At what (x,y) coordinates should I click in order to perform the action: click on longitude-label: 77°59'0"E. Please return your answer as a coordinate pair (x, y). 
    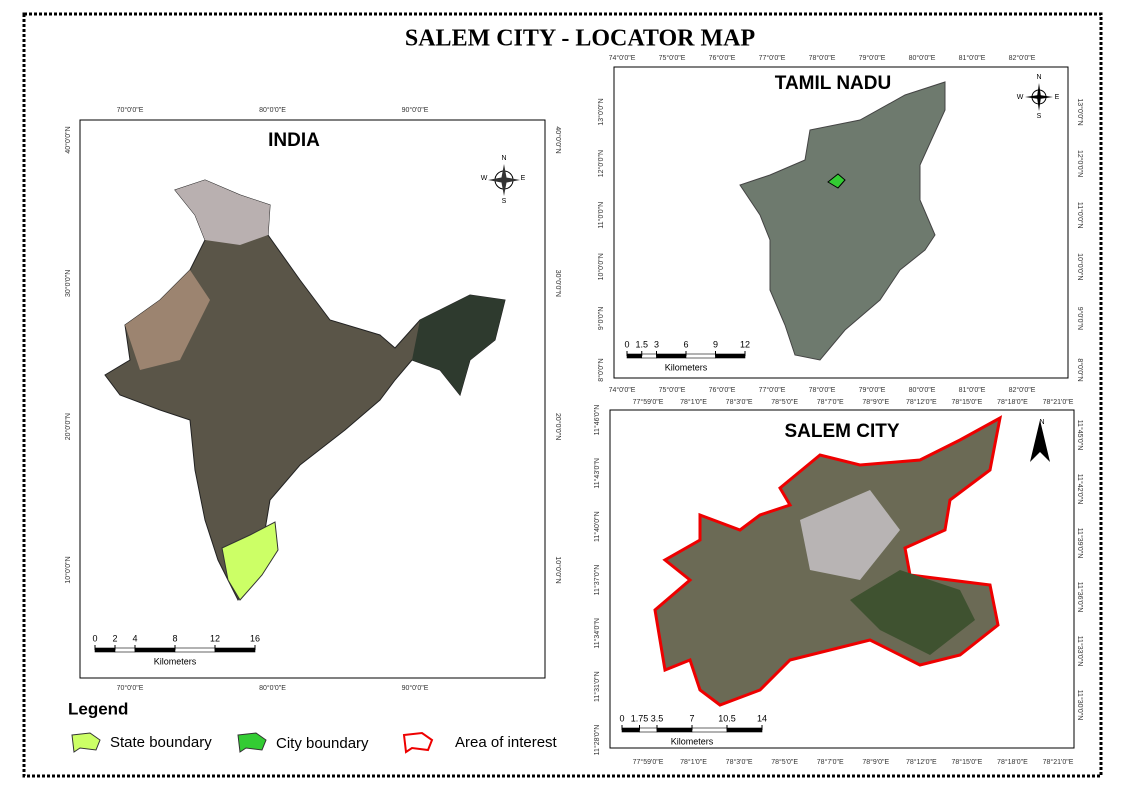
    Looking at the image, I should click on (648, 762).